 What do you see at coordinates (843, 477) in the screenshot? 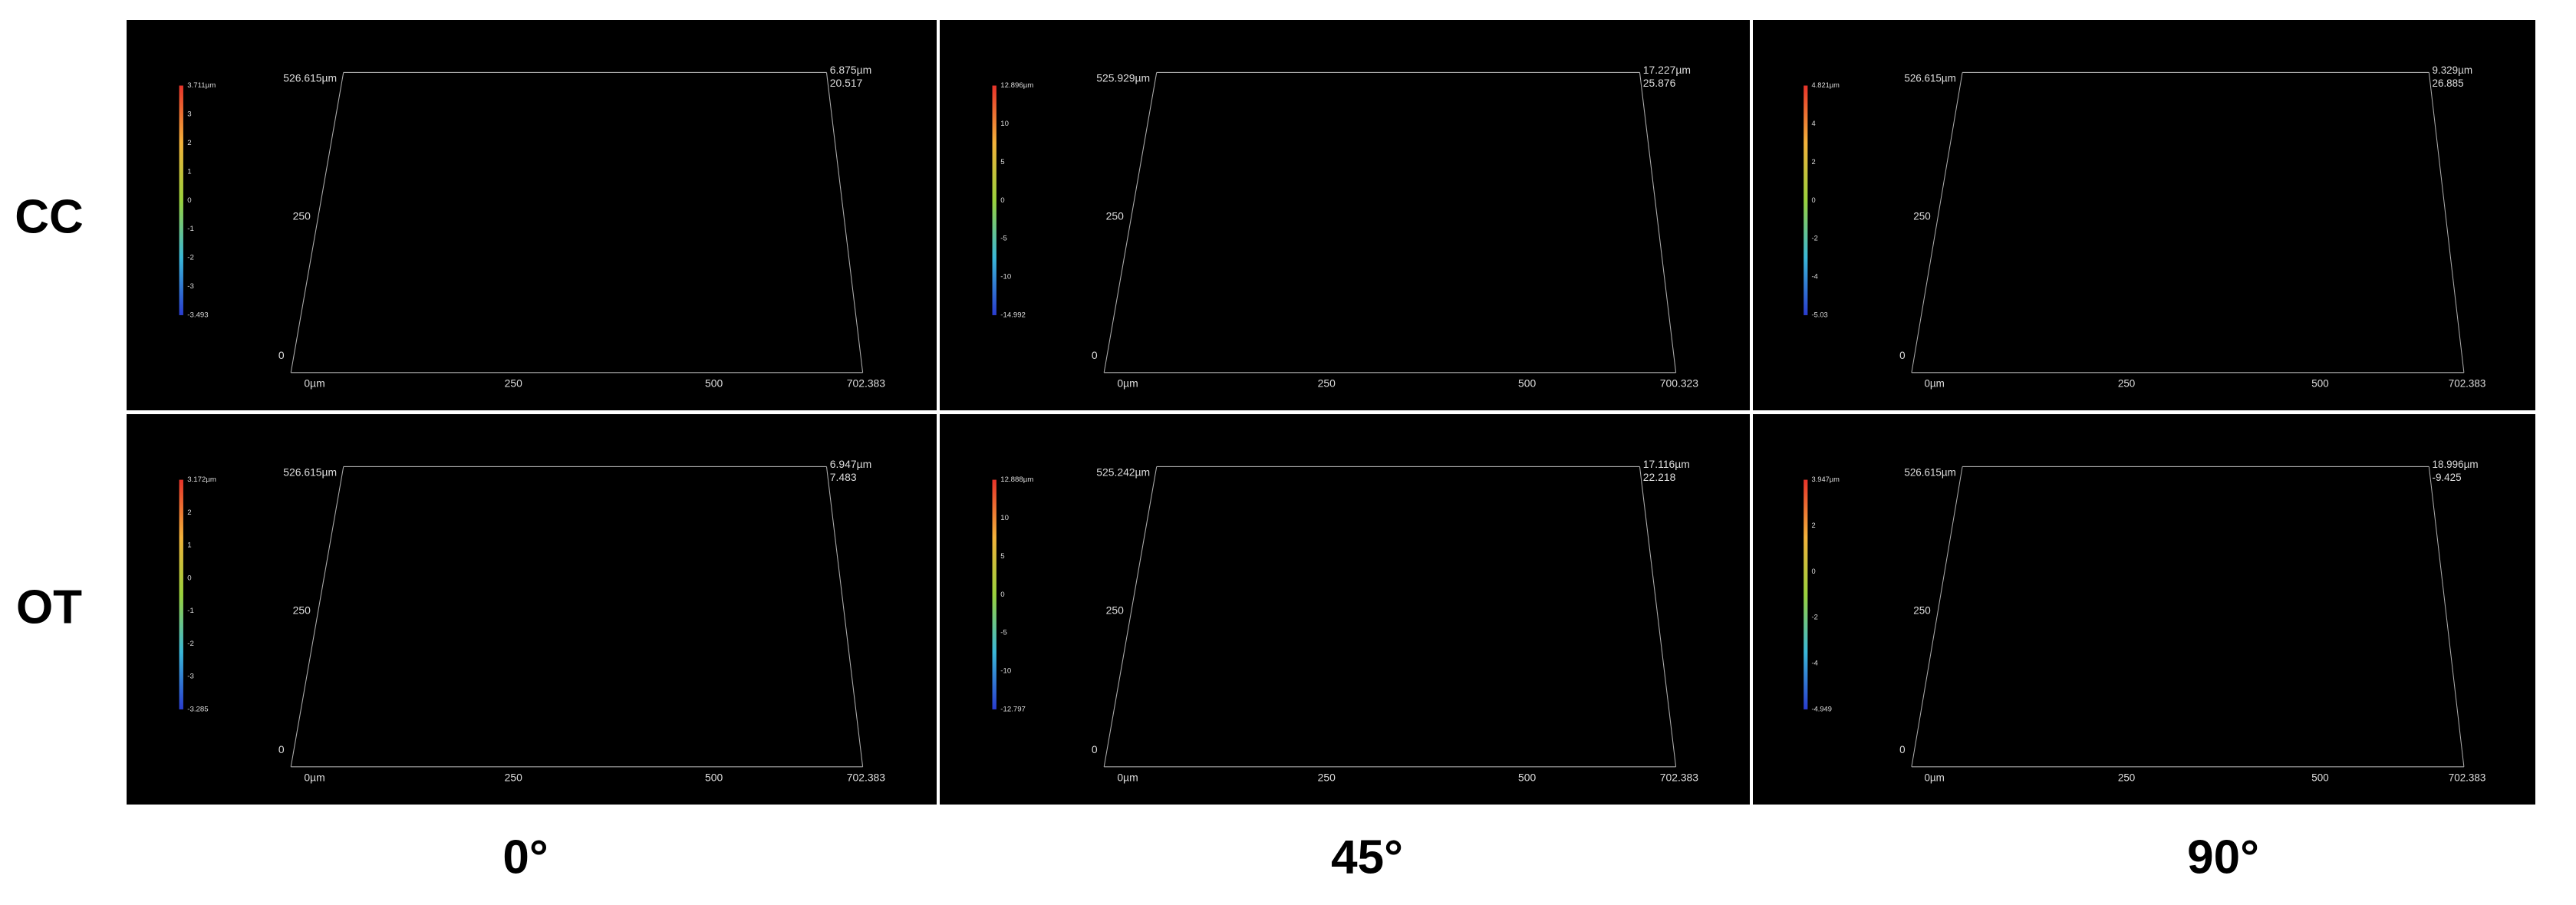
I see `z-axis-label: 7.483` at bounding box center [843, 477].